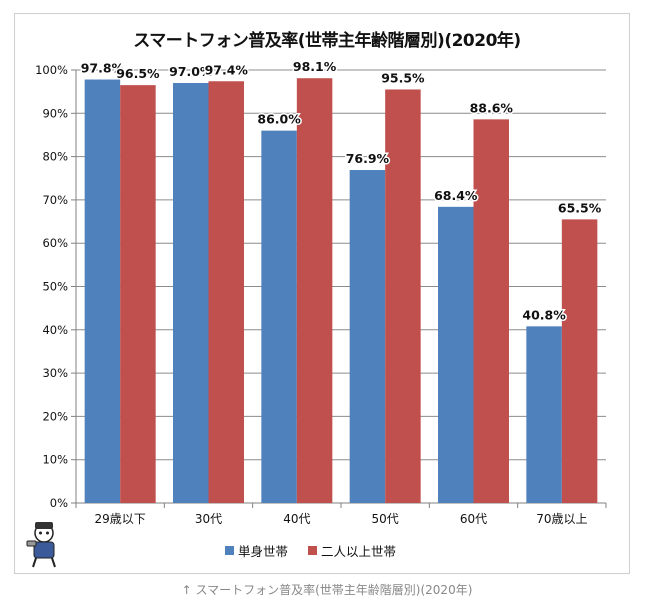 This screenshot has width=654, height=610. I want to click on y-tick-label: 20%, so click(55, 416).